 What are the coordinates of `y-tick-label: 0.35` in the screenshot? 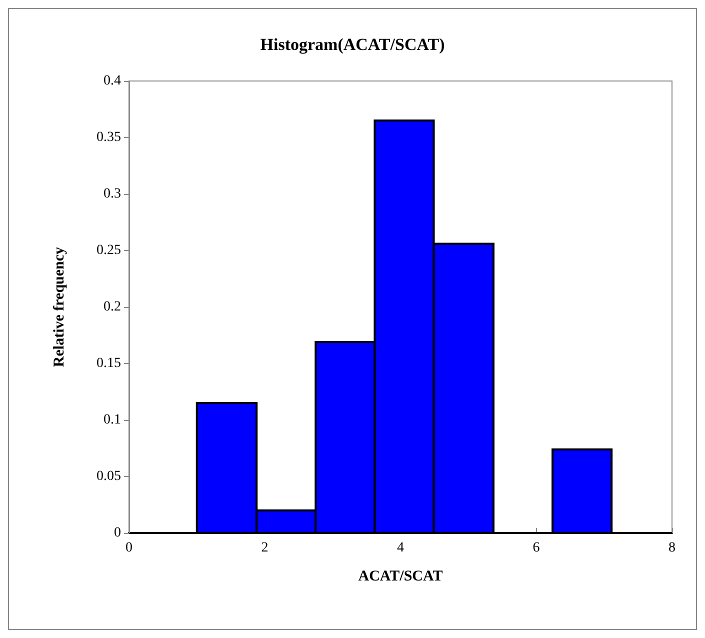 It's located at (108, 137).